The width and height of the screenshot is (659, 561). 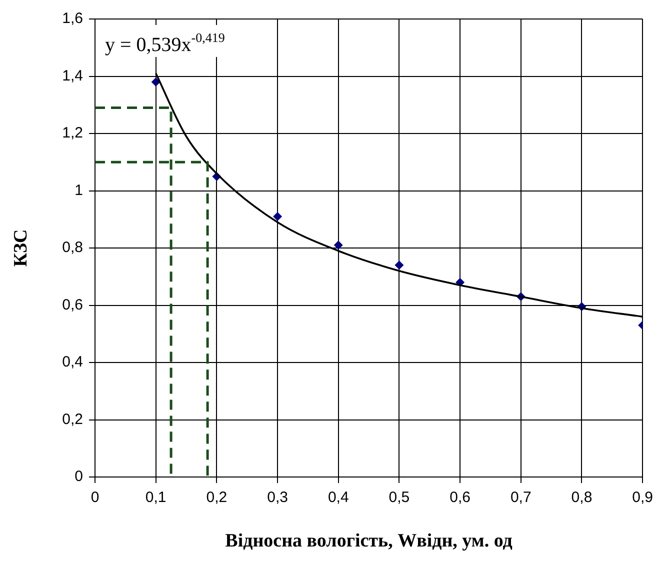 What do you see at coordinates (460, 497) in the screenshot?
I see `x-tick-label: 0,6` at bounding box center [460, 497].